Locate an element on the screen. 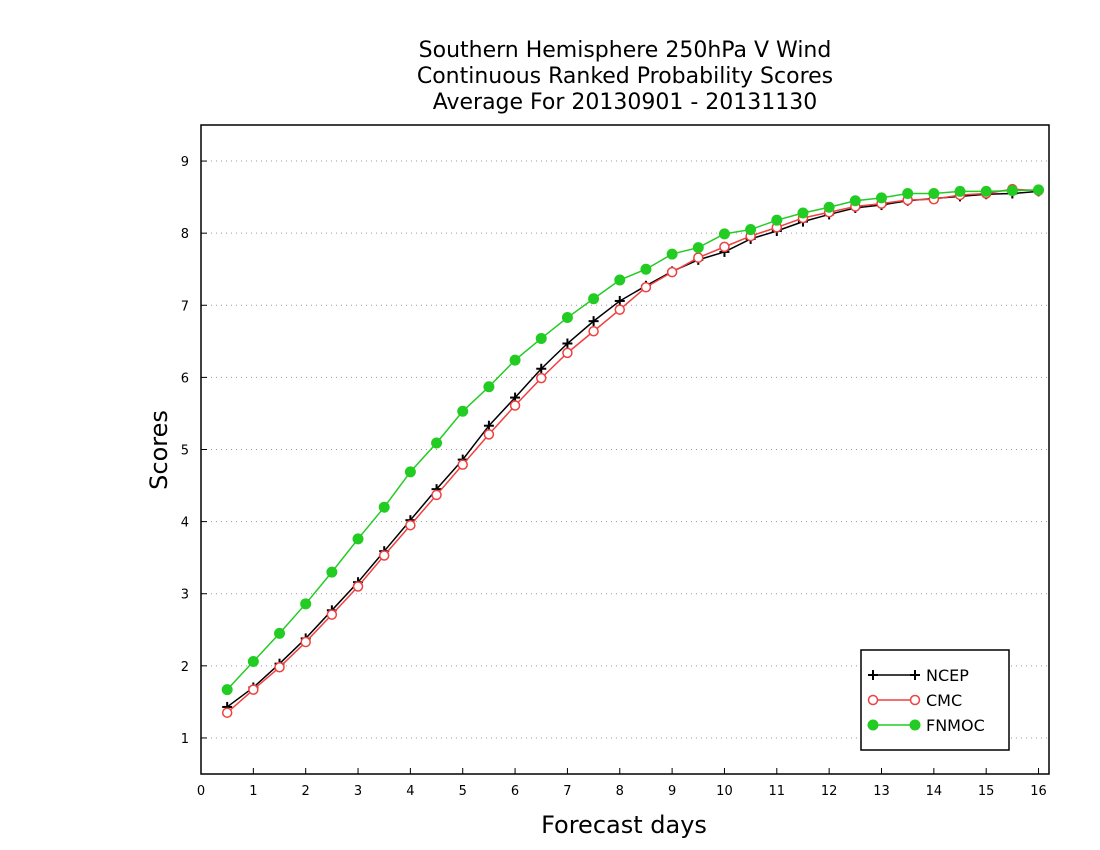 This screenshot has height=850, width=1100. chart-title-line-3: Average For 20130901 - 20131130 is located at coordinates (625, 102).